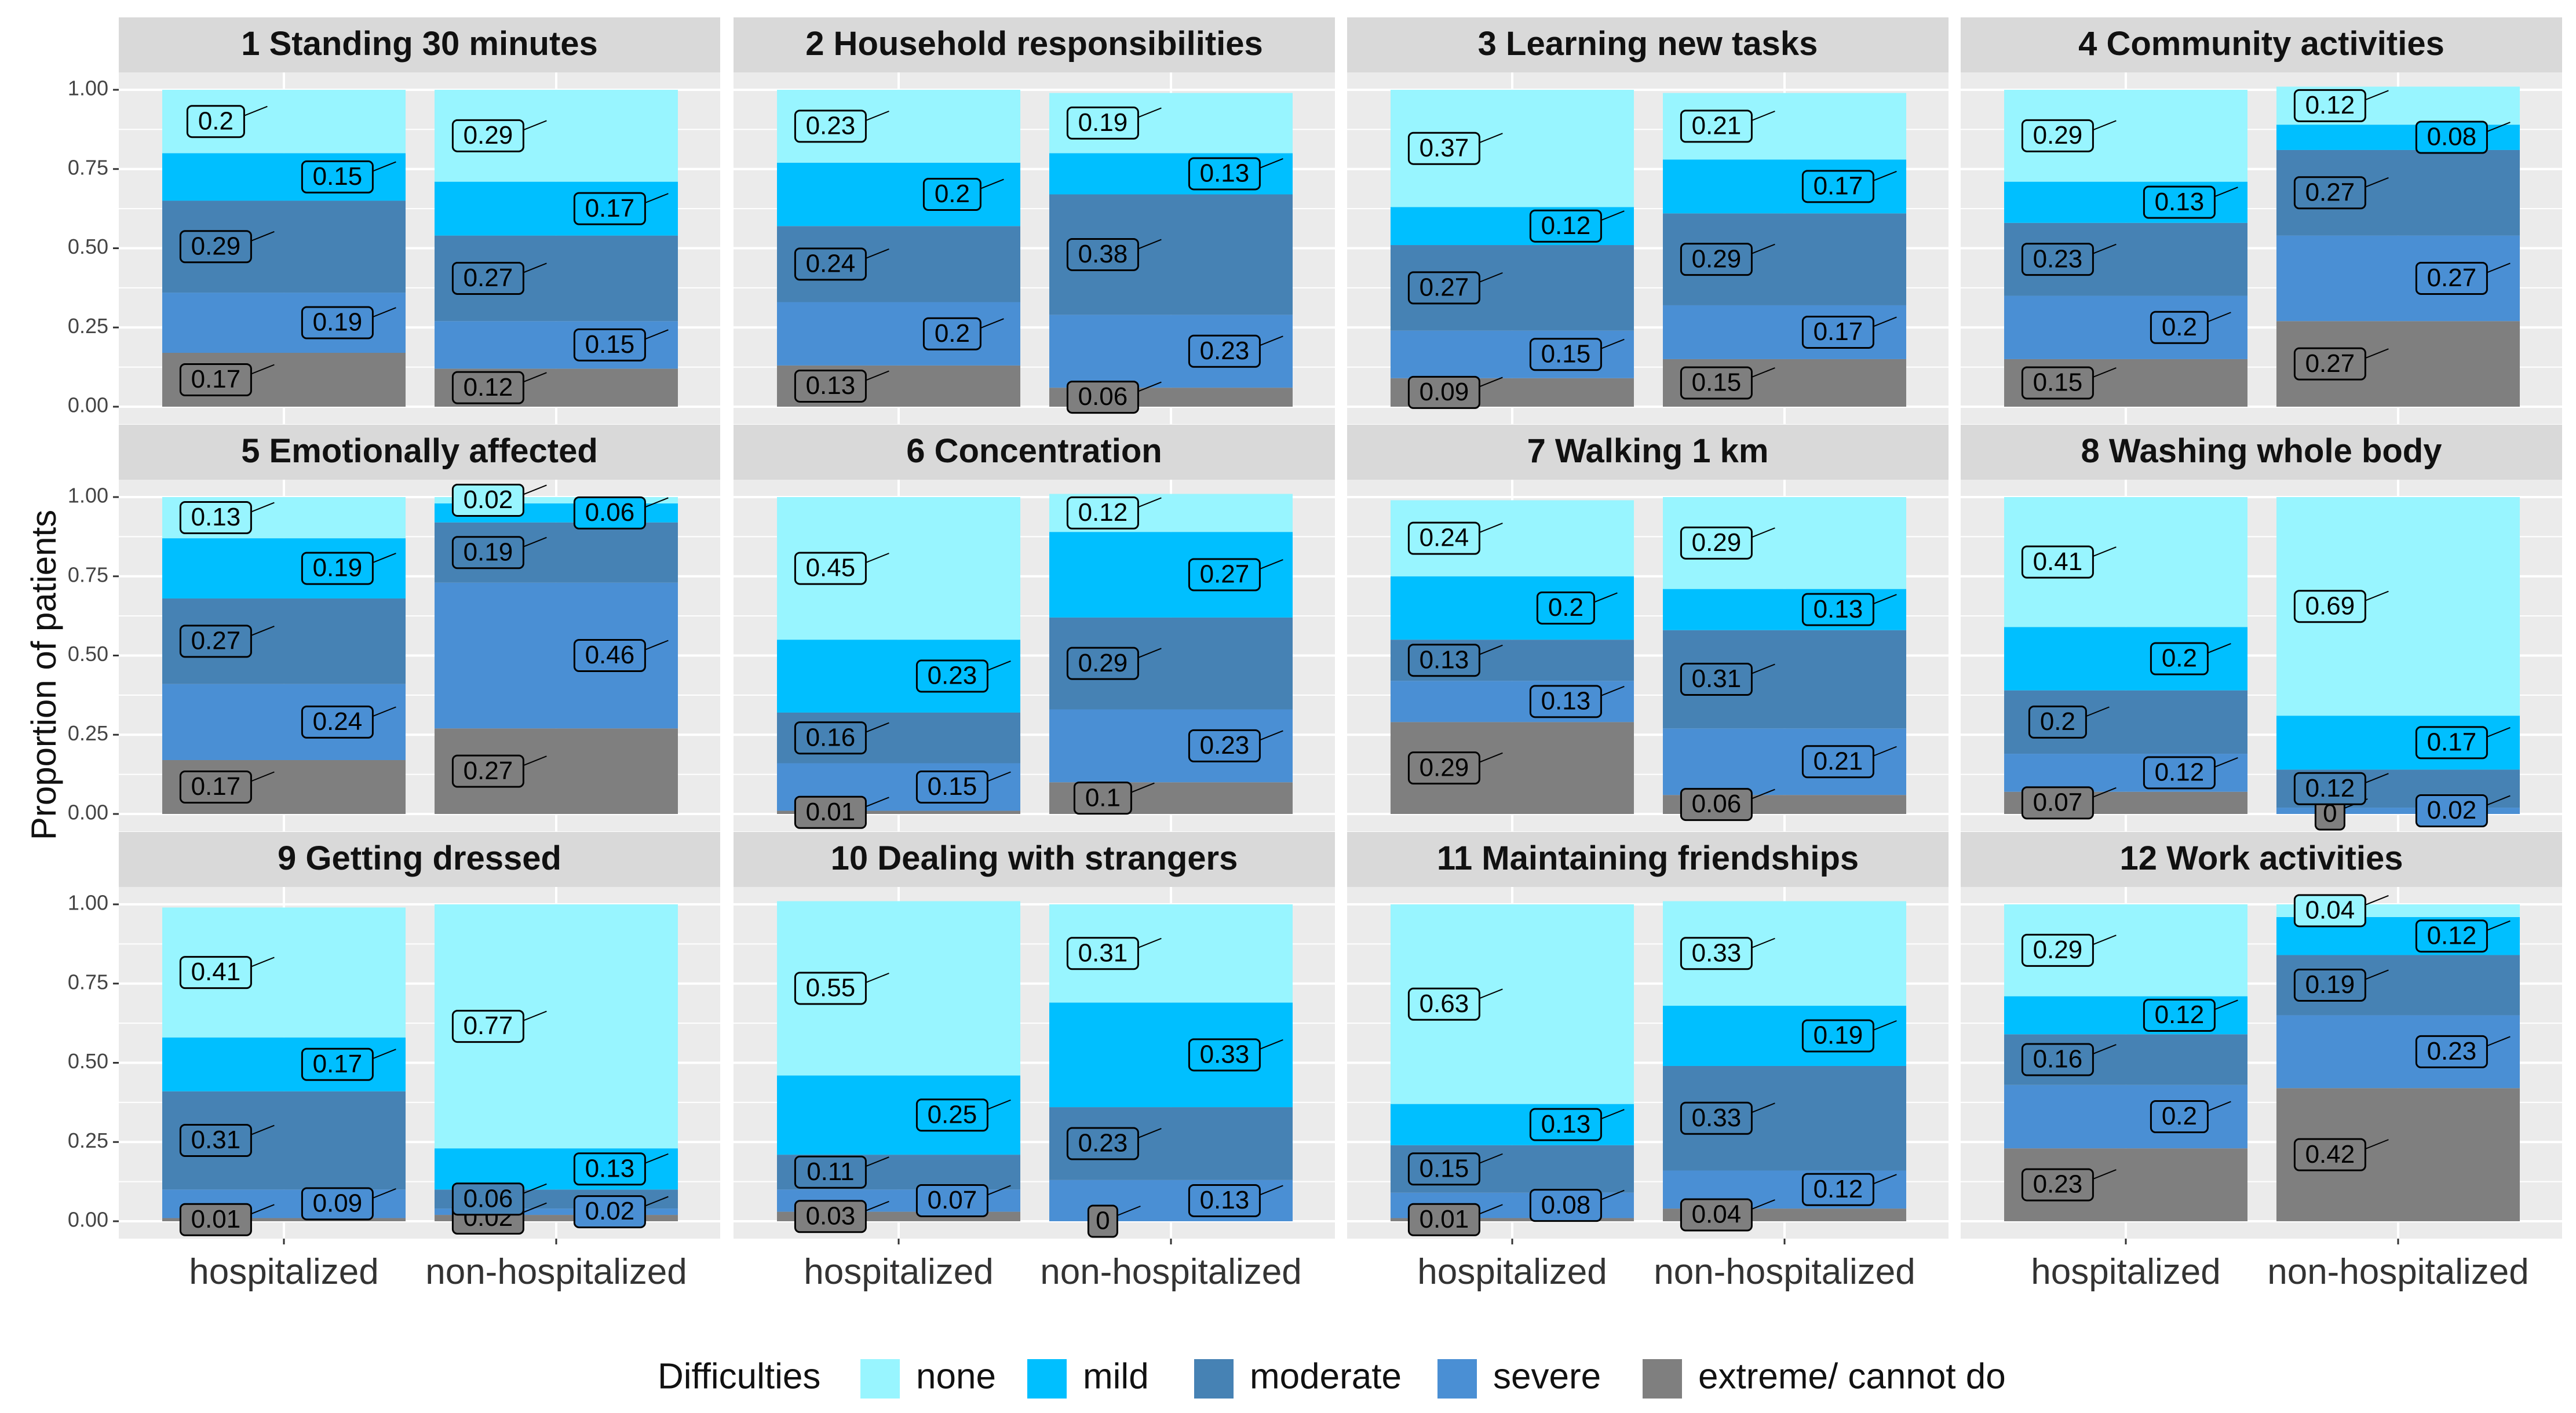 The width and height of the screenshot is (2576, 1413). Describe the element at coordinates (2069, 259) in the screenshot. I see `data-label-hospitalized-moderate: 0.23` at that location.